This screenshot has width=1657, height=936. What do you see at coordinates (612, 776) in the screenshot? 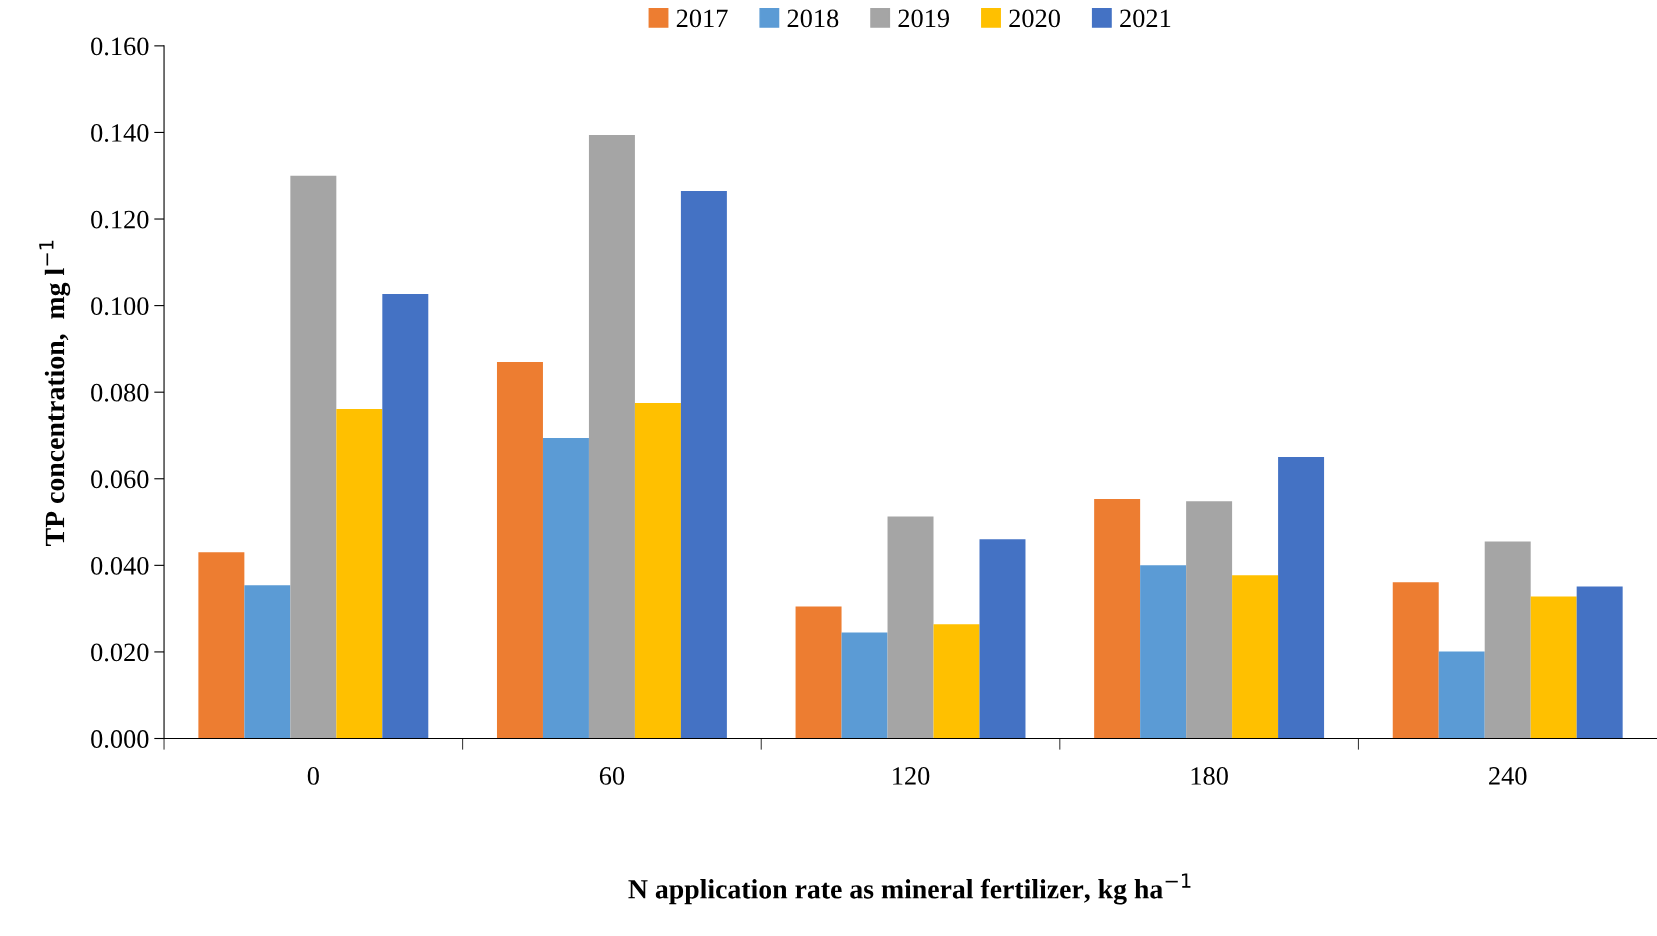
I see `x-tick-label: 60` at bounding box center [612, 776].